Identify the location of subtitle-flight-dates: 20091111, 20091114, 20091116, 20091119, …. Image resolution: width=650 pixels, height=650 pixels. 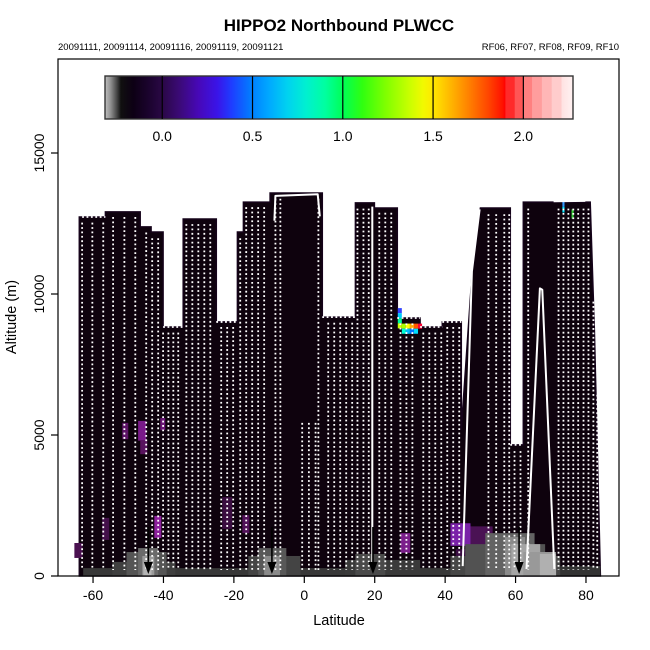
(170, 47).